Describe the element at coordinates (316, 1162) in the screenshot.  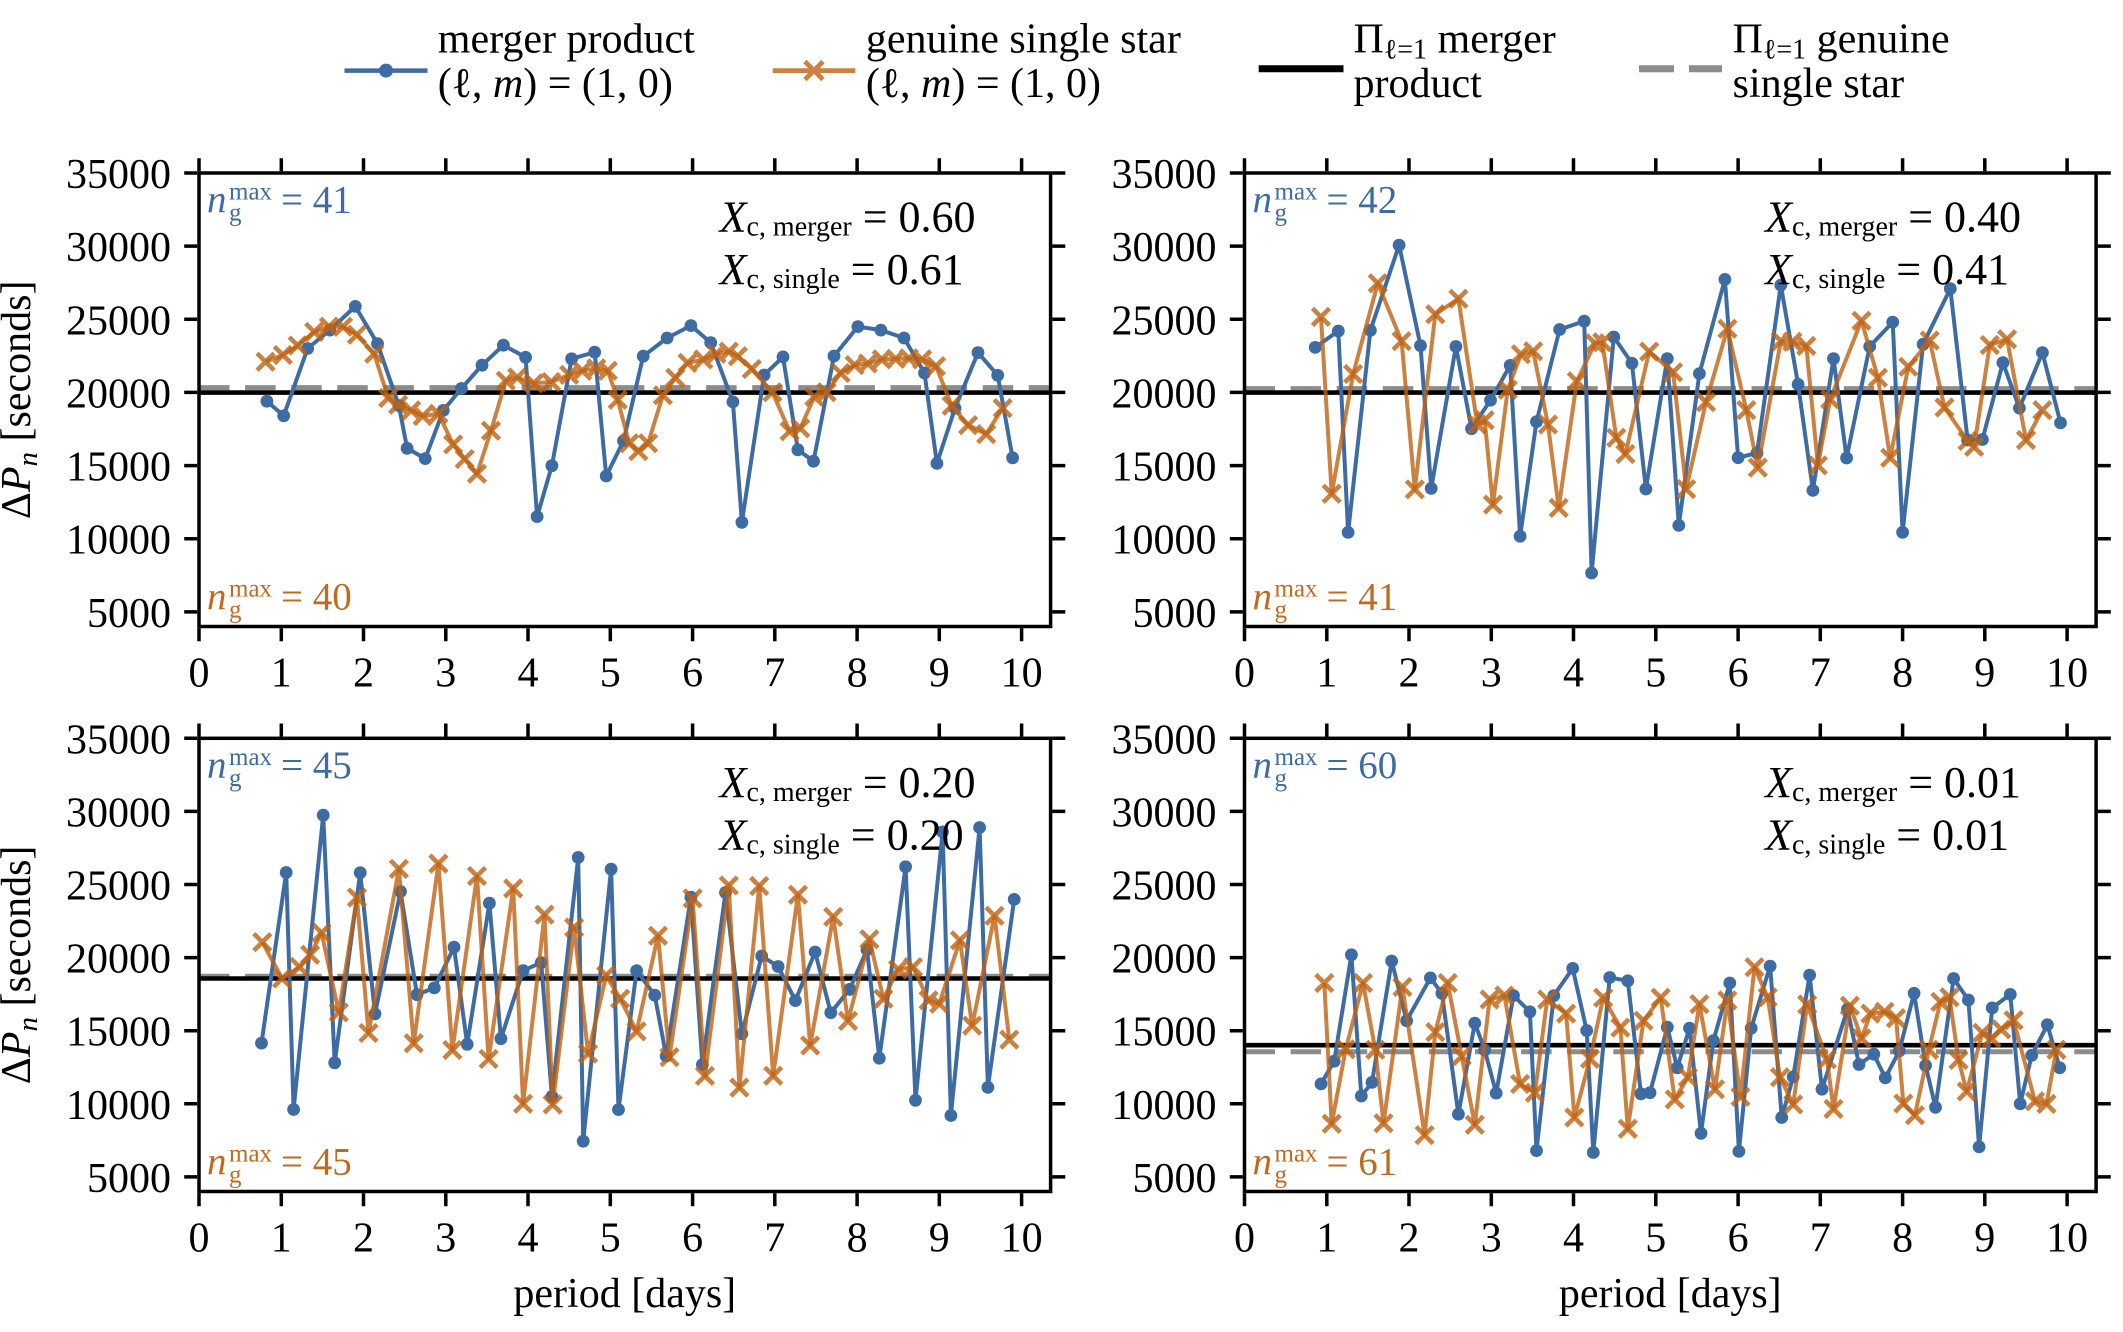
I see `svg-text: = 45` at that location.